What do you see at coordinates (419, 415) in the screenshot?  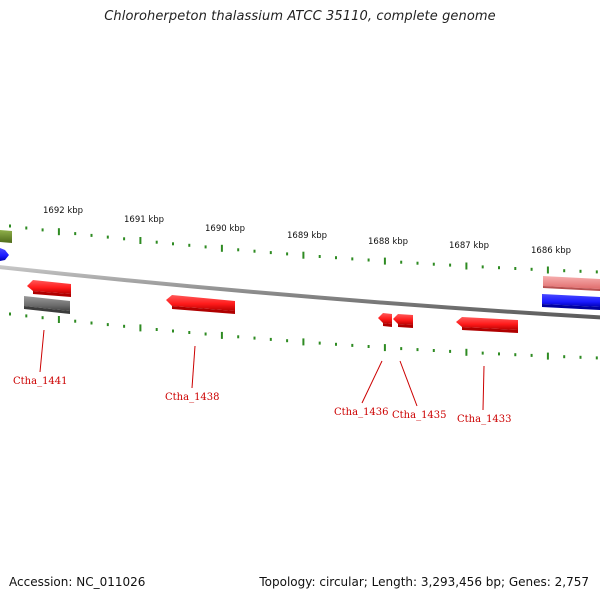 I see `gene-label-ctha-1435: Ctha_1435` at bounding box center [419, 415].